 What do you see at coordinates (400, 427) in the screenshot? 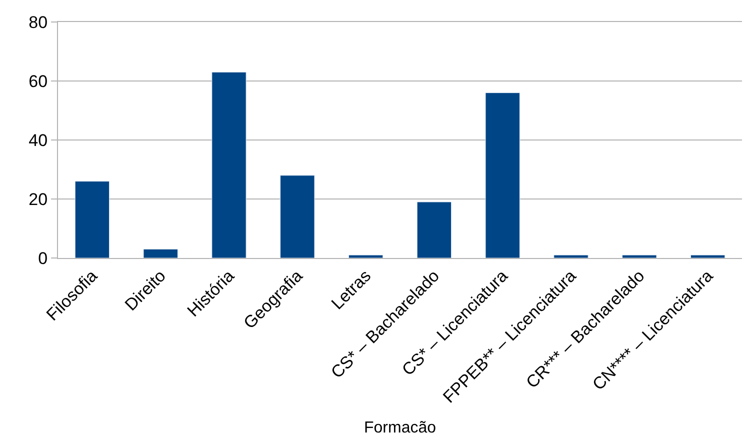
I see `x-axis-title: Formacão` at bounding box center [400, 427].